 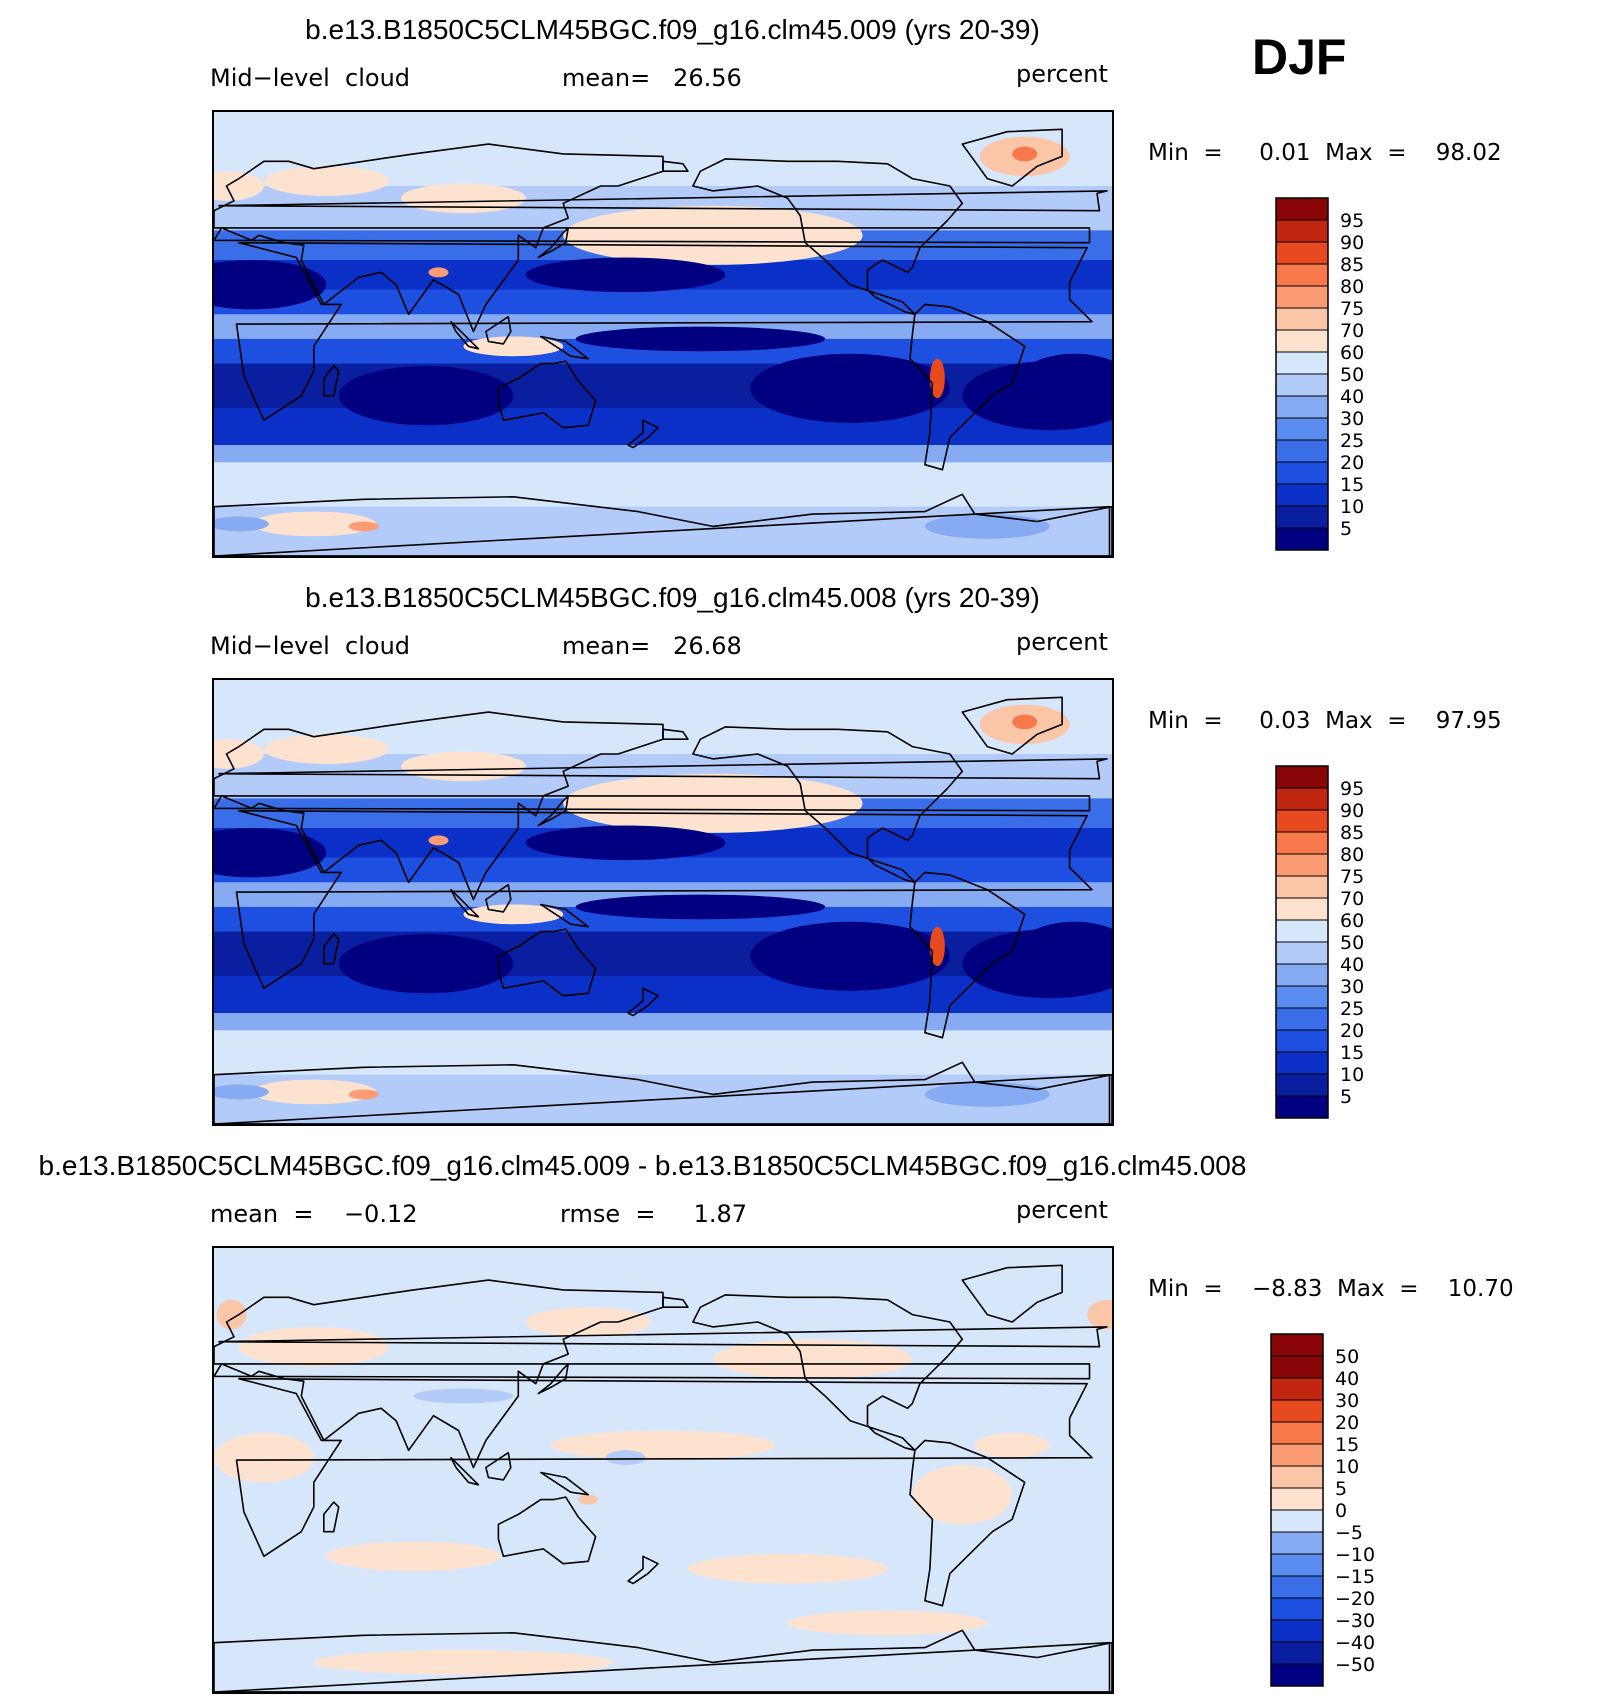 What do you see at coordinates (310, 78) in the screenshot?
I see `panel-1-variable-label: Mid−level cloud` at bounding box center [310, 78].